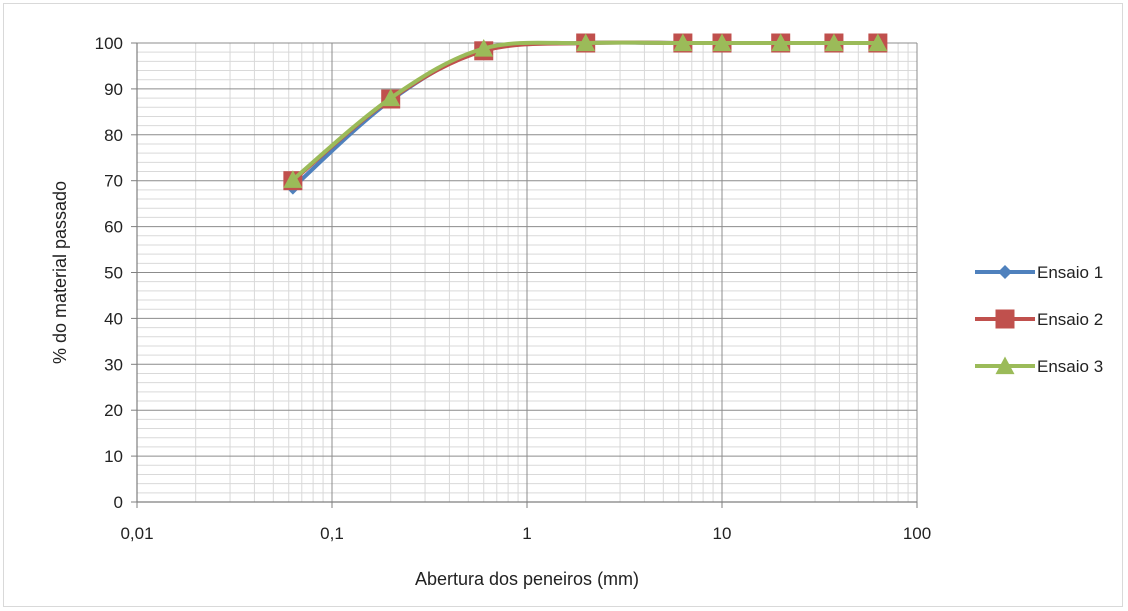  I want to click on x-tick-label: 10, so click(722, 533).